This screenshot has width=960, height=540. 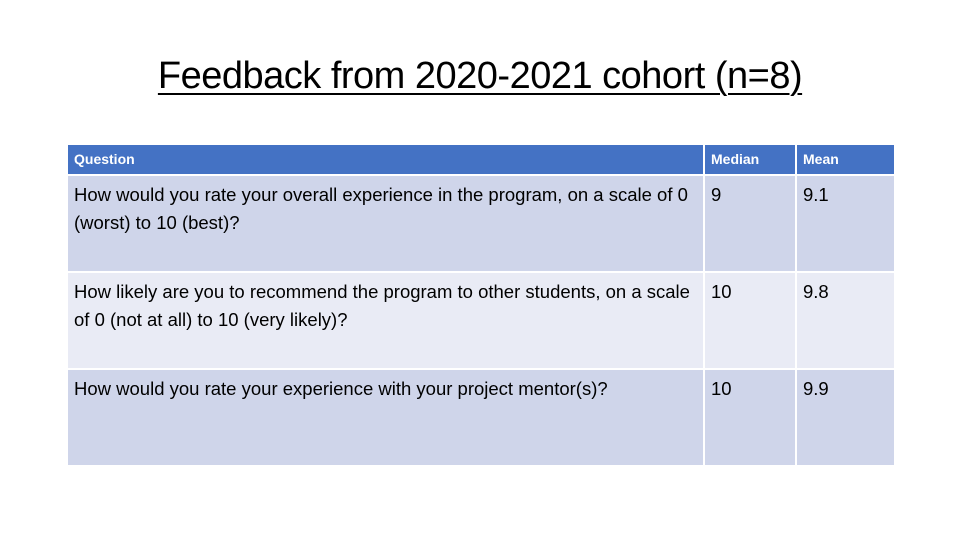 I want to click on mean-cell: 9.9, so click(x=845, y=417).